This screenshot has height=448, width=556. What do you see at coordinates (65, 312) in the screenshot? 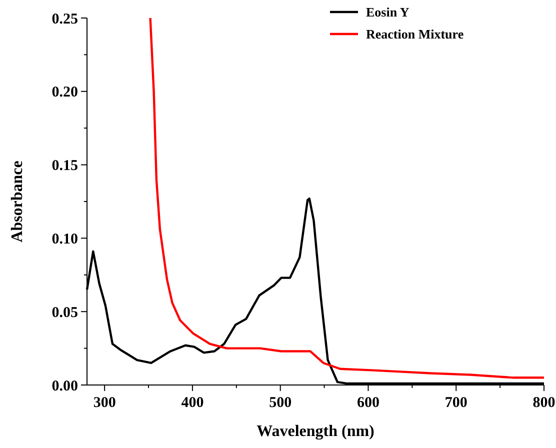
I see `y-tick-label: 0.05` at bounding box center [65, 312].